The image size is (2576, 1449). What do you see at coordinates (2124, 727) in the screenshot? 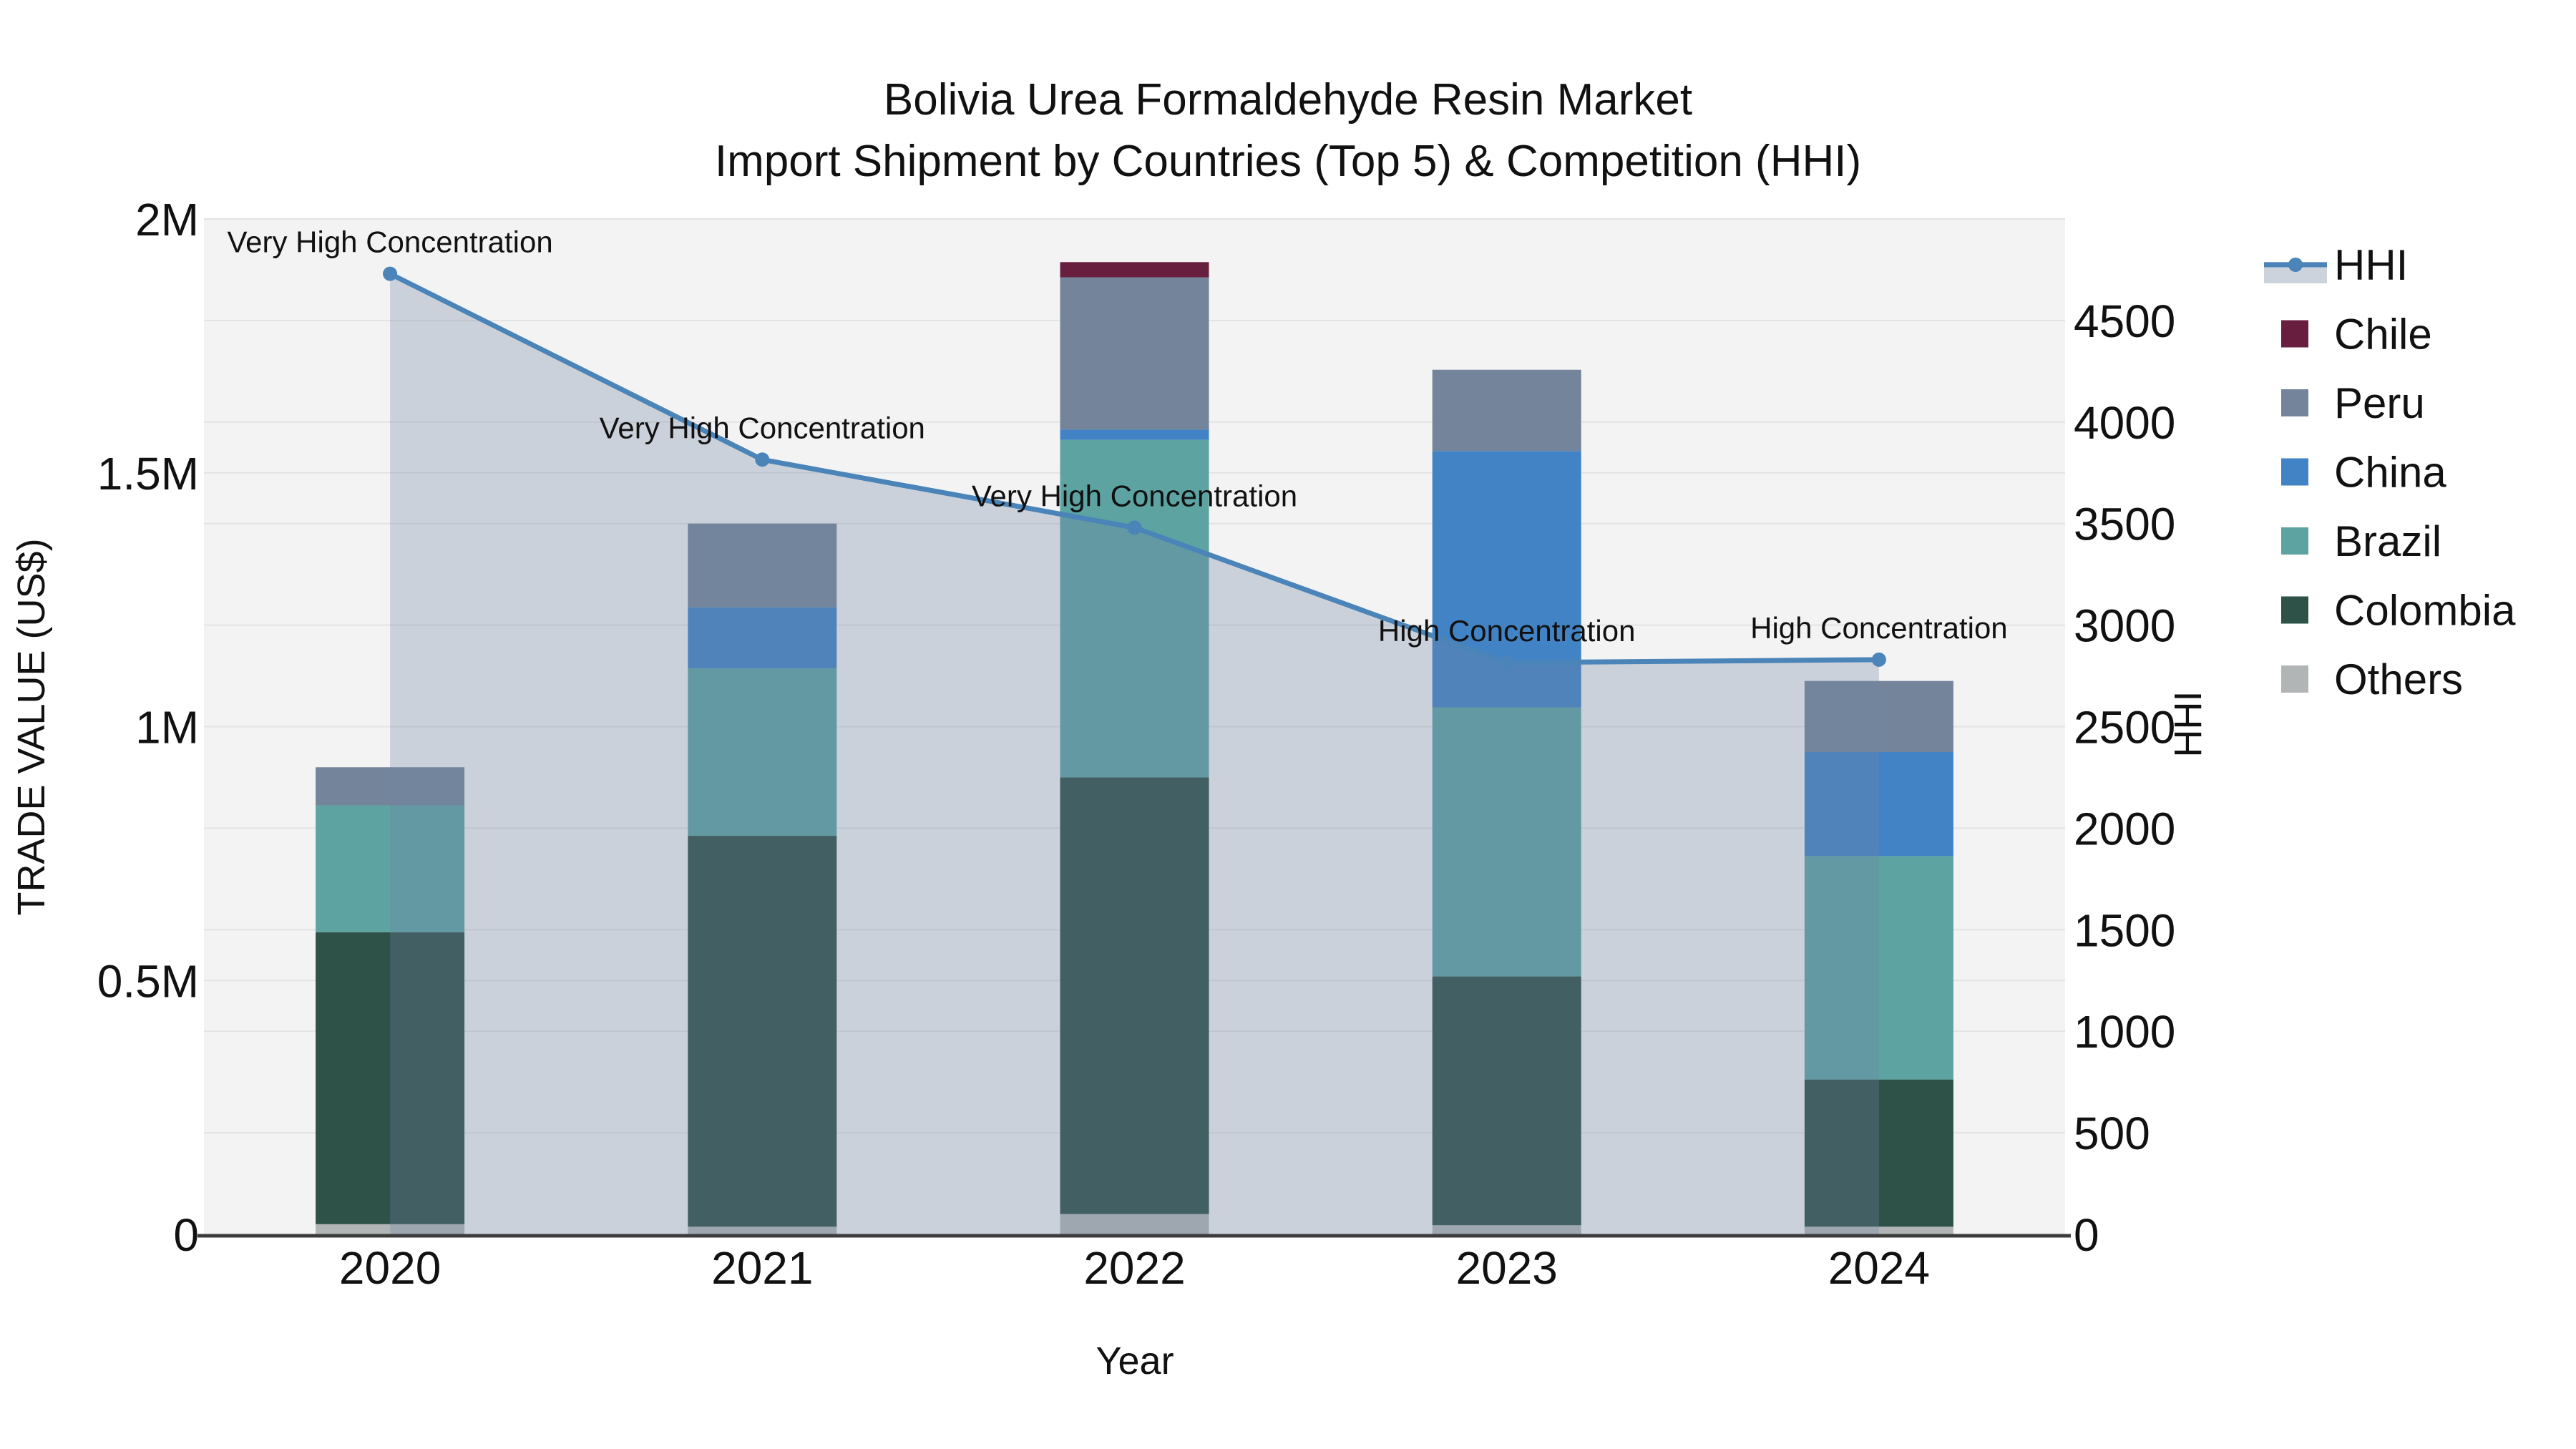
I see `right-tick-label-2500: 2500` at bounding box center [2124, 727].